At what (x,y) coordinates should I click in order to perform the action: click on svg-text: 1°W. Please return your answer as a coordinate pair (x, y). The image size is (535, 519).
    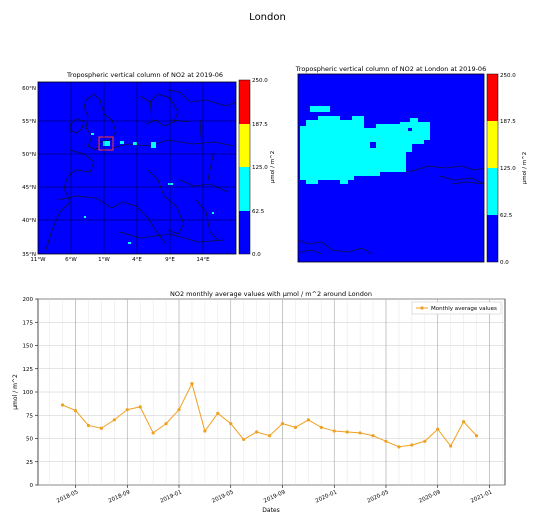
    Looking at the image, I should click on (104, 260).